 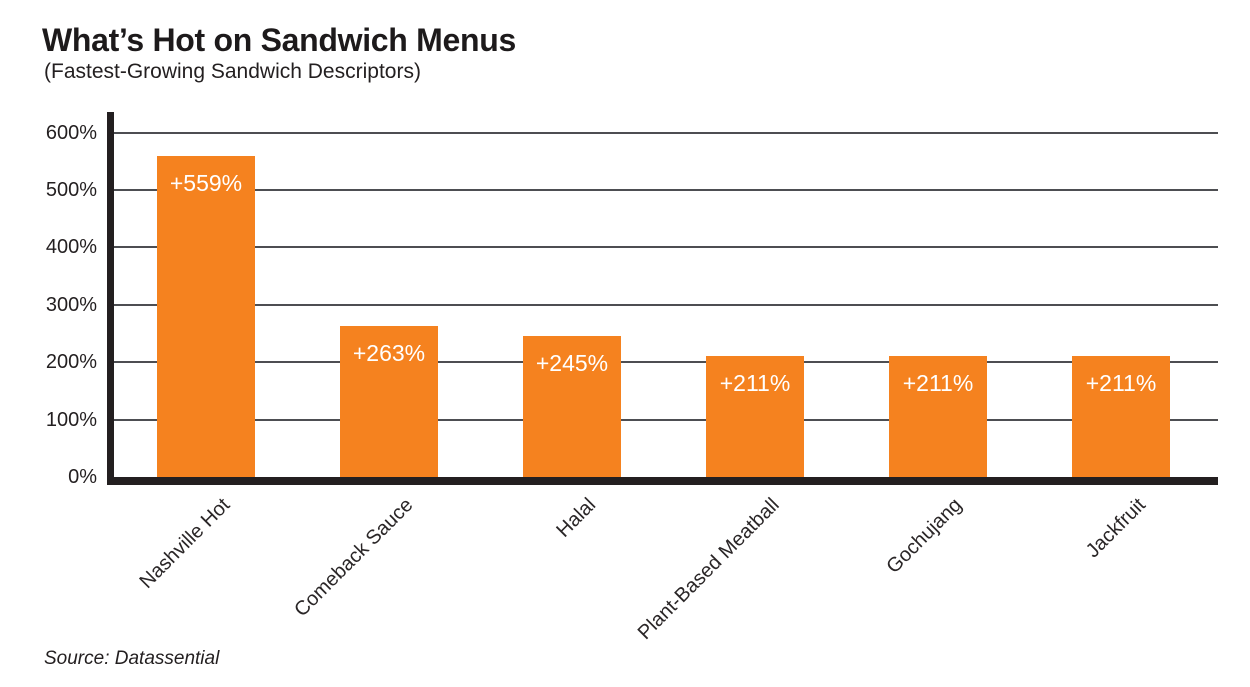 I want to click on x-axis-category-label: Jackfruit, so click(x=1115, y=528).